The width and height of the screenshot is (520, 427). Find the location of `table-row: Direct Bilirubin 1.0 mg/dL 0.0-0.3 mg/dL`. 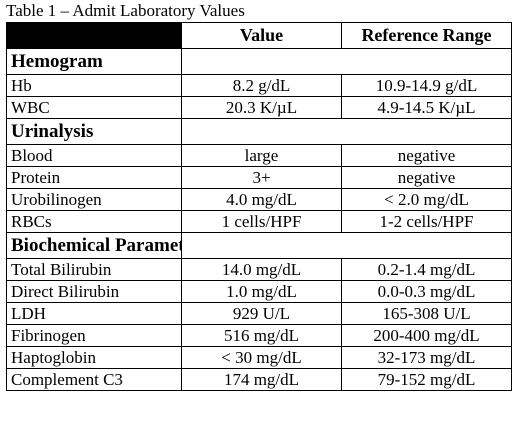

table-row: Direct Bilirubin 1.0 mg/dL 0.0-0.3 mg/dL is located at coordinates (259, 291).